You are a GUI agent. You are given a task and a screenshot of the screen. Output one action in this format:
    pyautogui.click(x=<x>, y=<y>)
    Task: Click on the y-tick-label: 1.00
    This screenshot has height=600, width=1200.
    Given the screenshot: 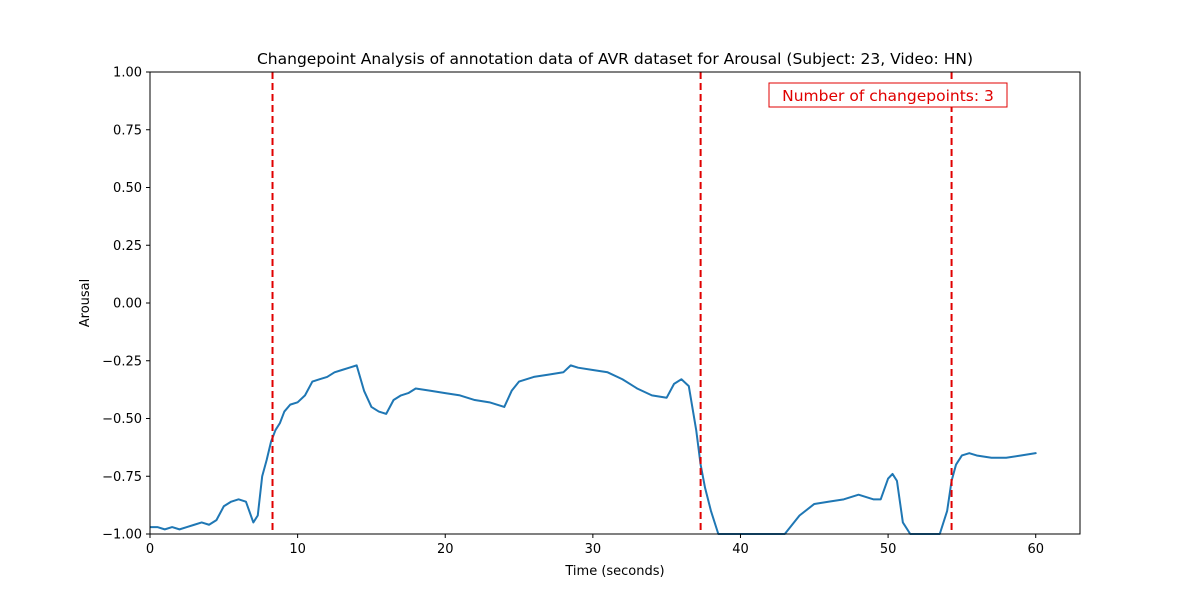 What is the action you would take?
    pyautogui.click(x=127, y=73)
    